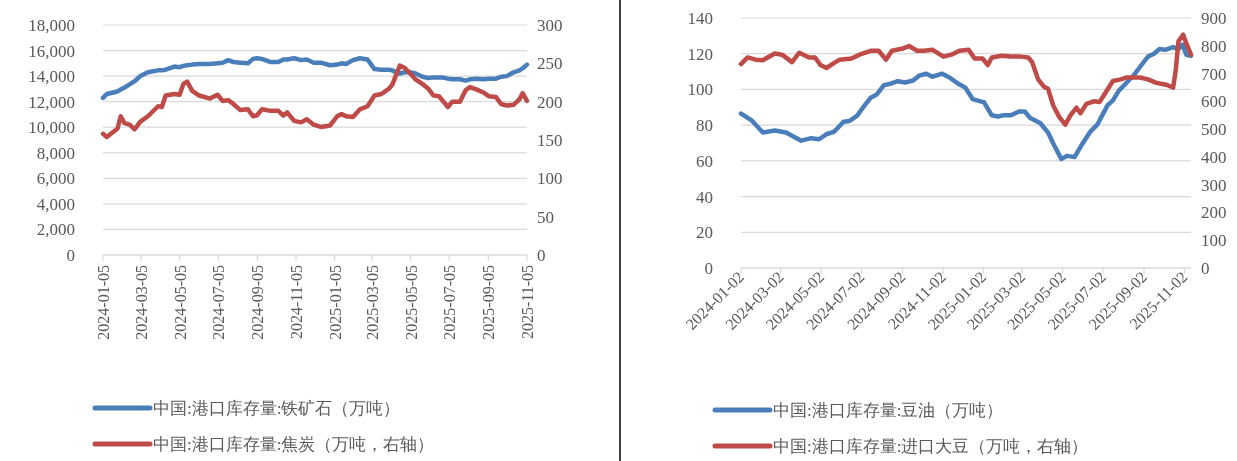  I want to click on y2-tick-label: 800, so click(1214, 46).